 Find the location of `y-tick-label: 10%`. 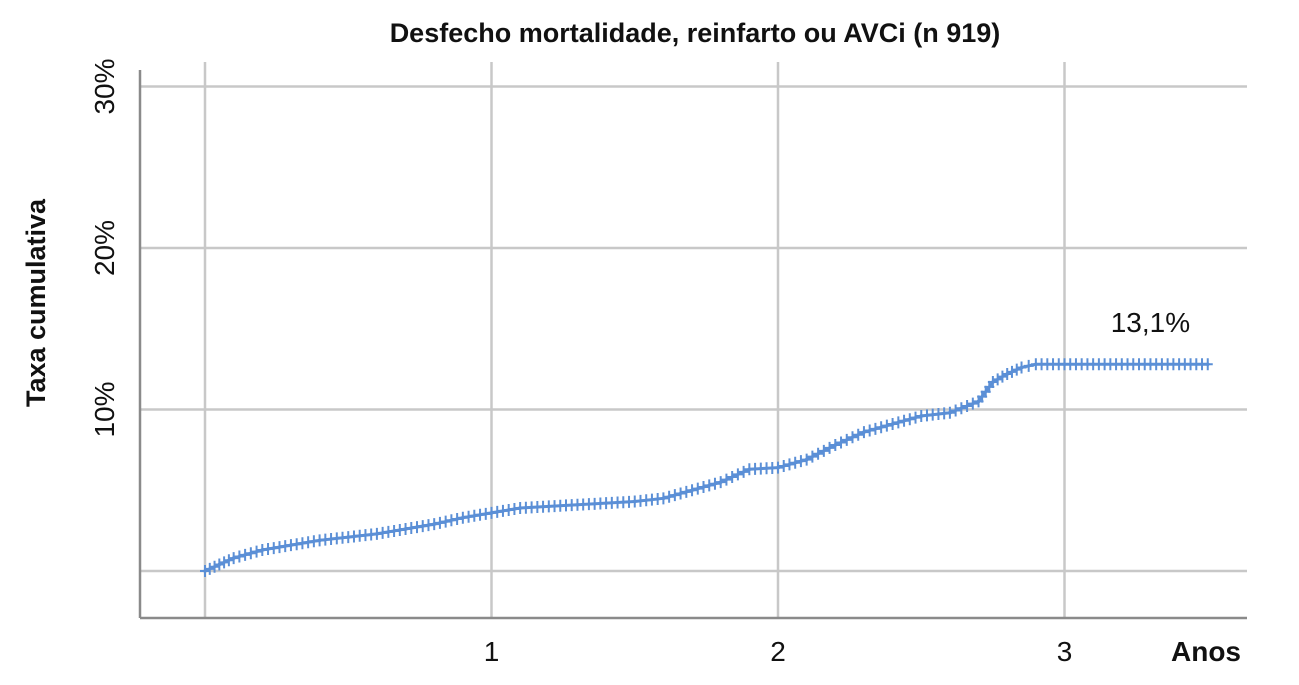

y-tick-label: 10% is located at coordinates (104, 409).